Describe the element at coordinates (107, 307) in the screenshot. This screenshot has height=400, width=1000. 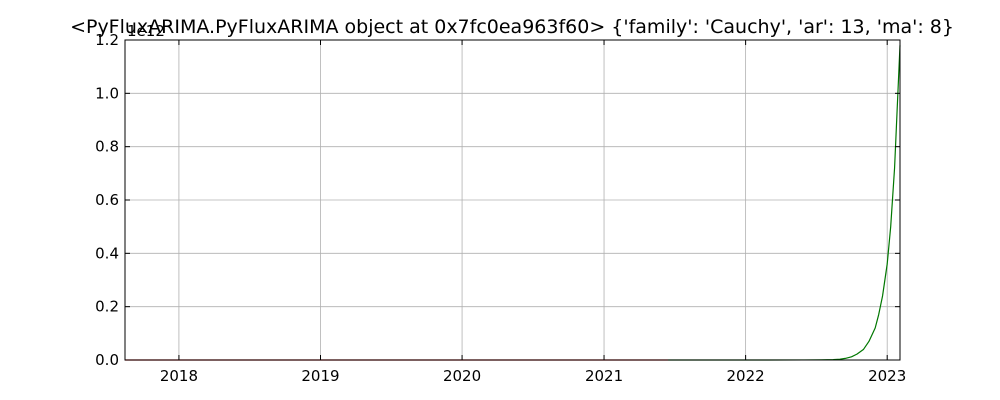
I see `y-tick-label: 0.2` at that location.